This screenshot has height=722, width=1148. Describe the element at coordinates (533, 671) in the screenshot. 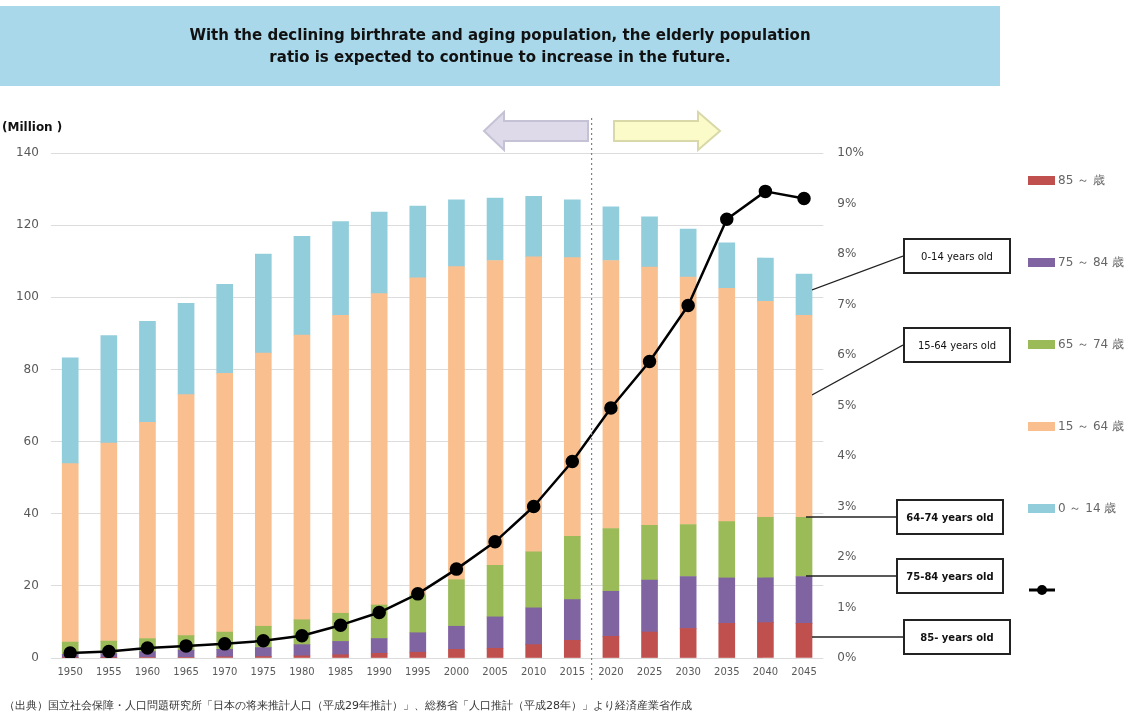

I see `x-tick-label: 2010` at that location.